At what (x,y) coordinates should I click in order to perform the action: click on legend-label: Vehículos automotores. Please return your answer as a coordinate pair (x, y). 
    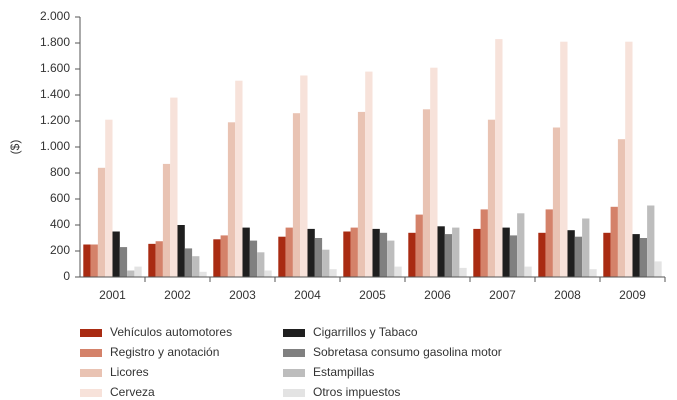
    Looking at the image, I should click on (171, 332).